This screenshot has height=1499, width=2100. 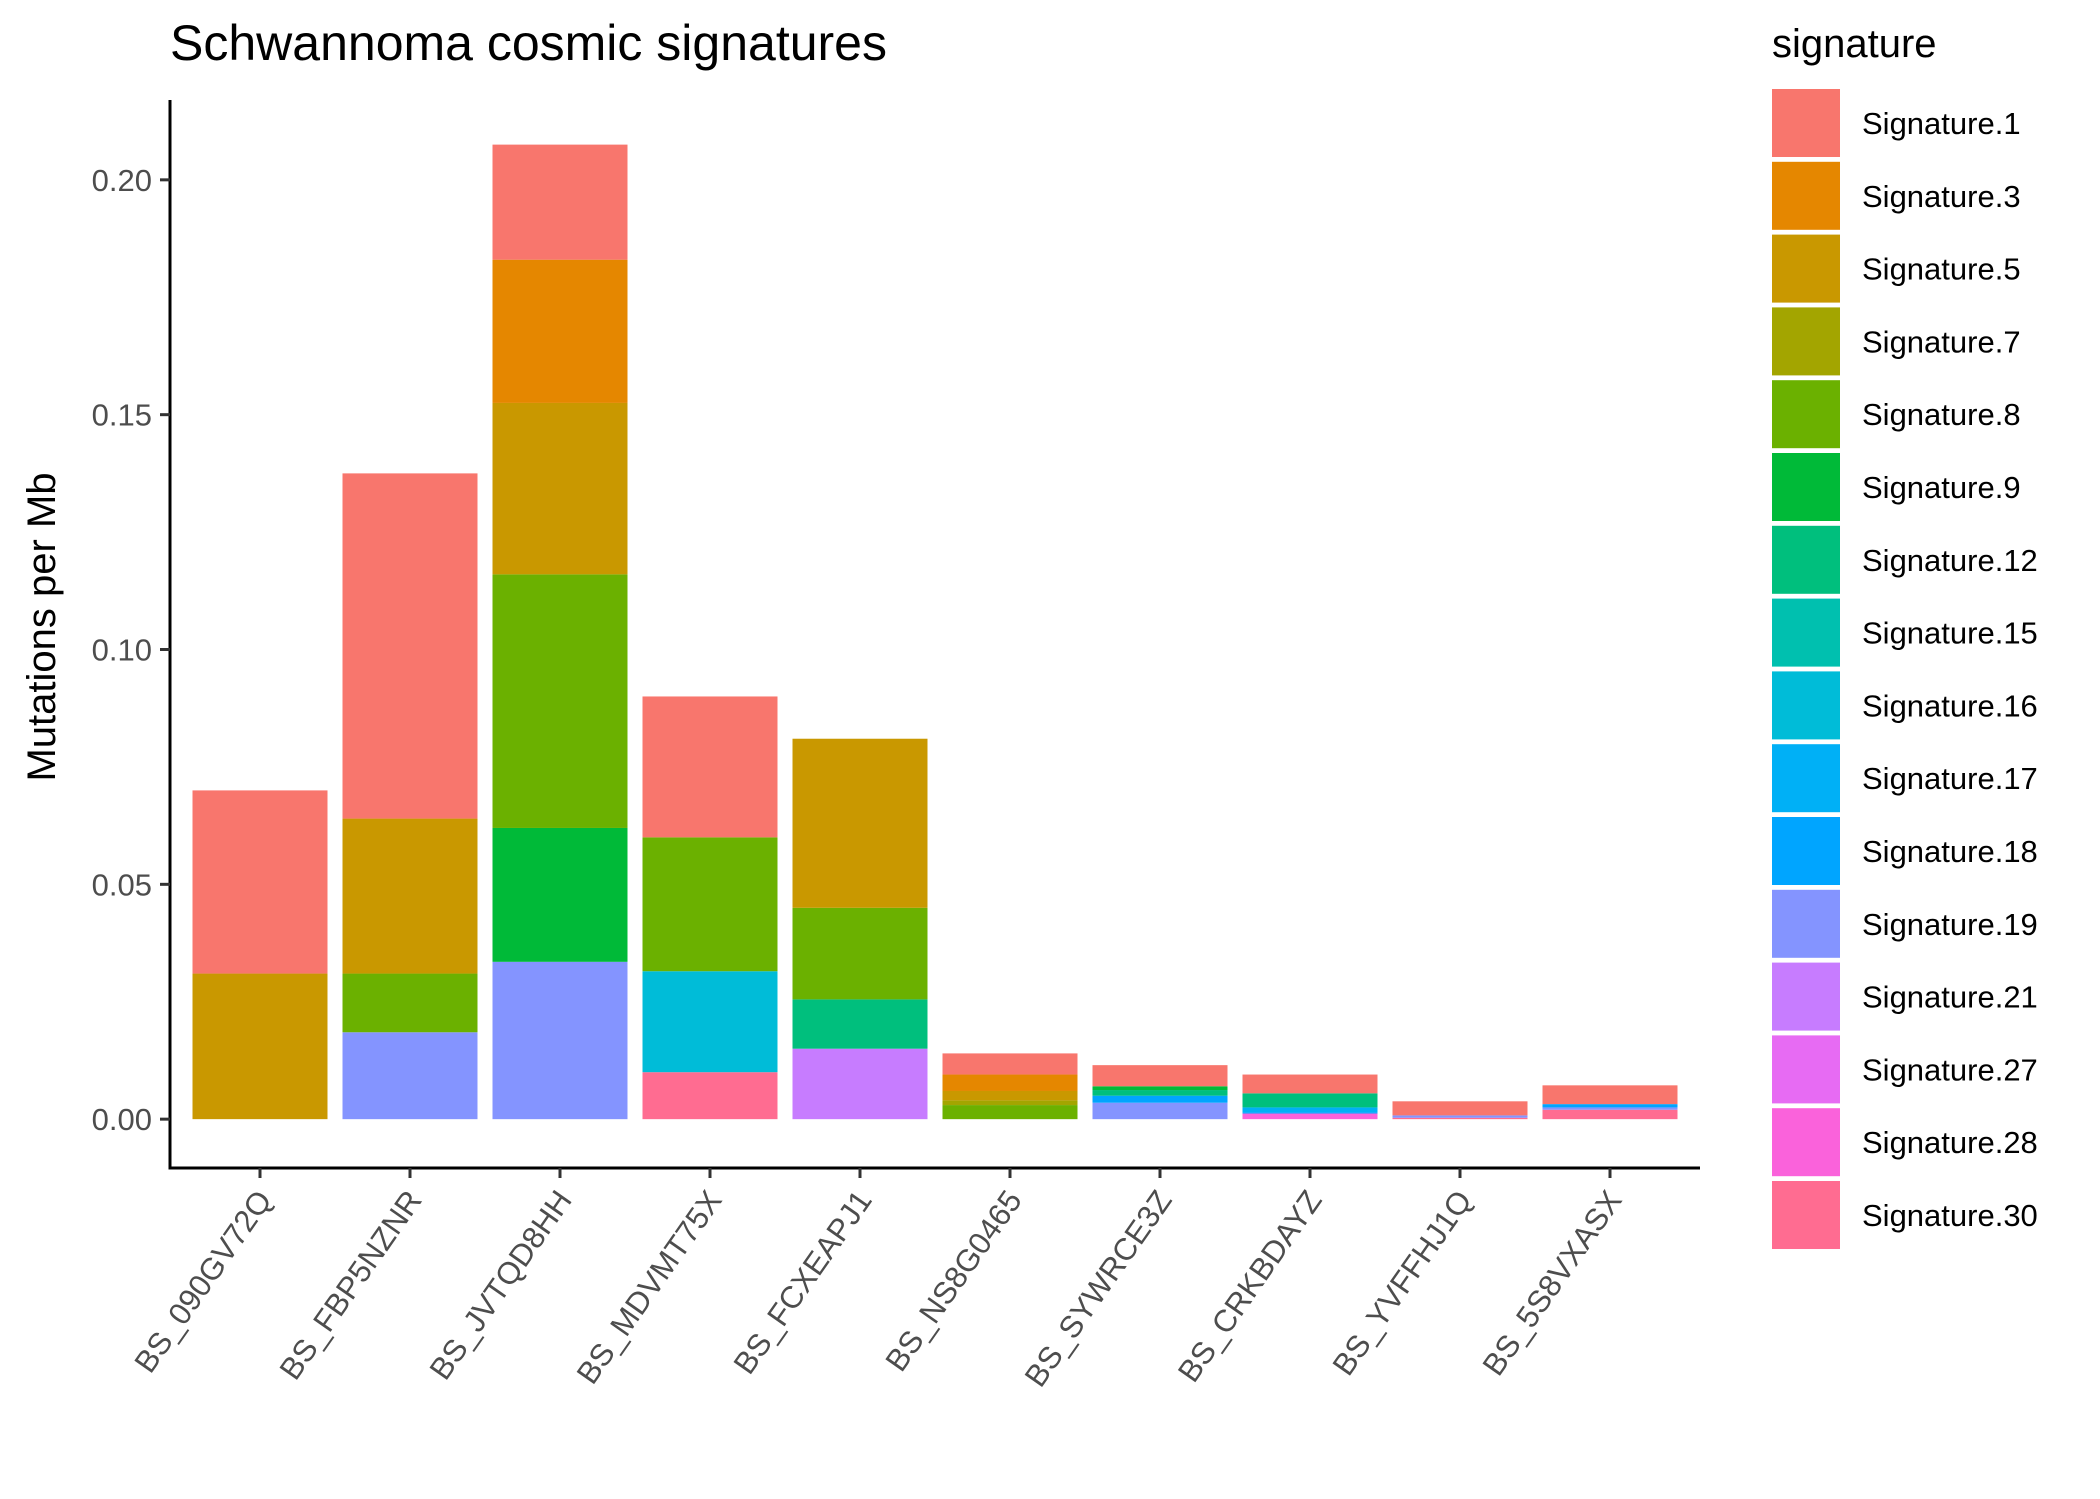 What do you see at coordinates (1950, 1069) in the screenshot?
I see `legend-label: Signature.27` at bounding box center [1950, 1069].